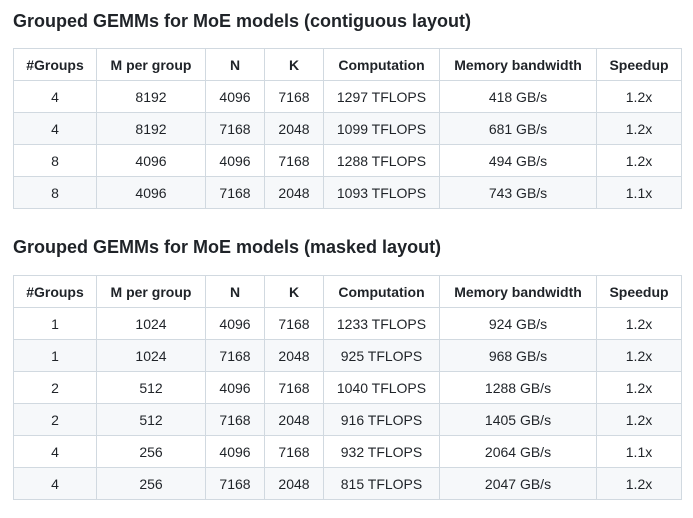 This screenshot has width=693, height=518. What do you see at coordinates (518, 128) in the screenshot?
I see `cell-memory-bandwidth: 681 GB/s` at bounding box center [518, 128].